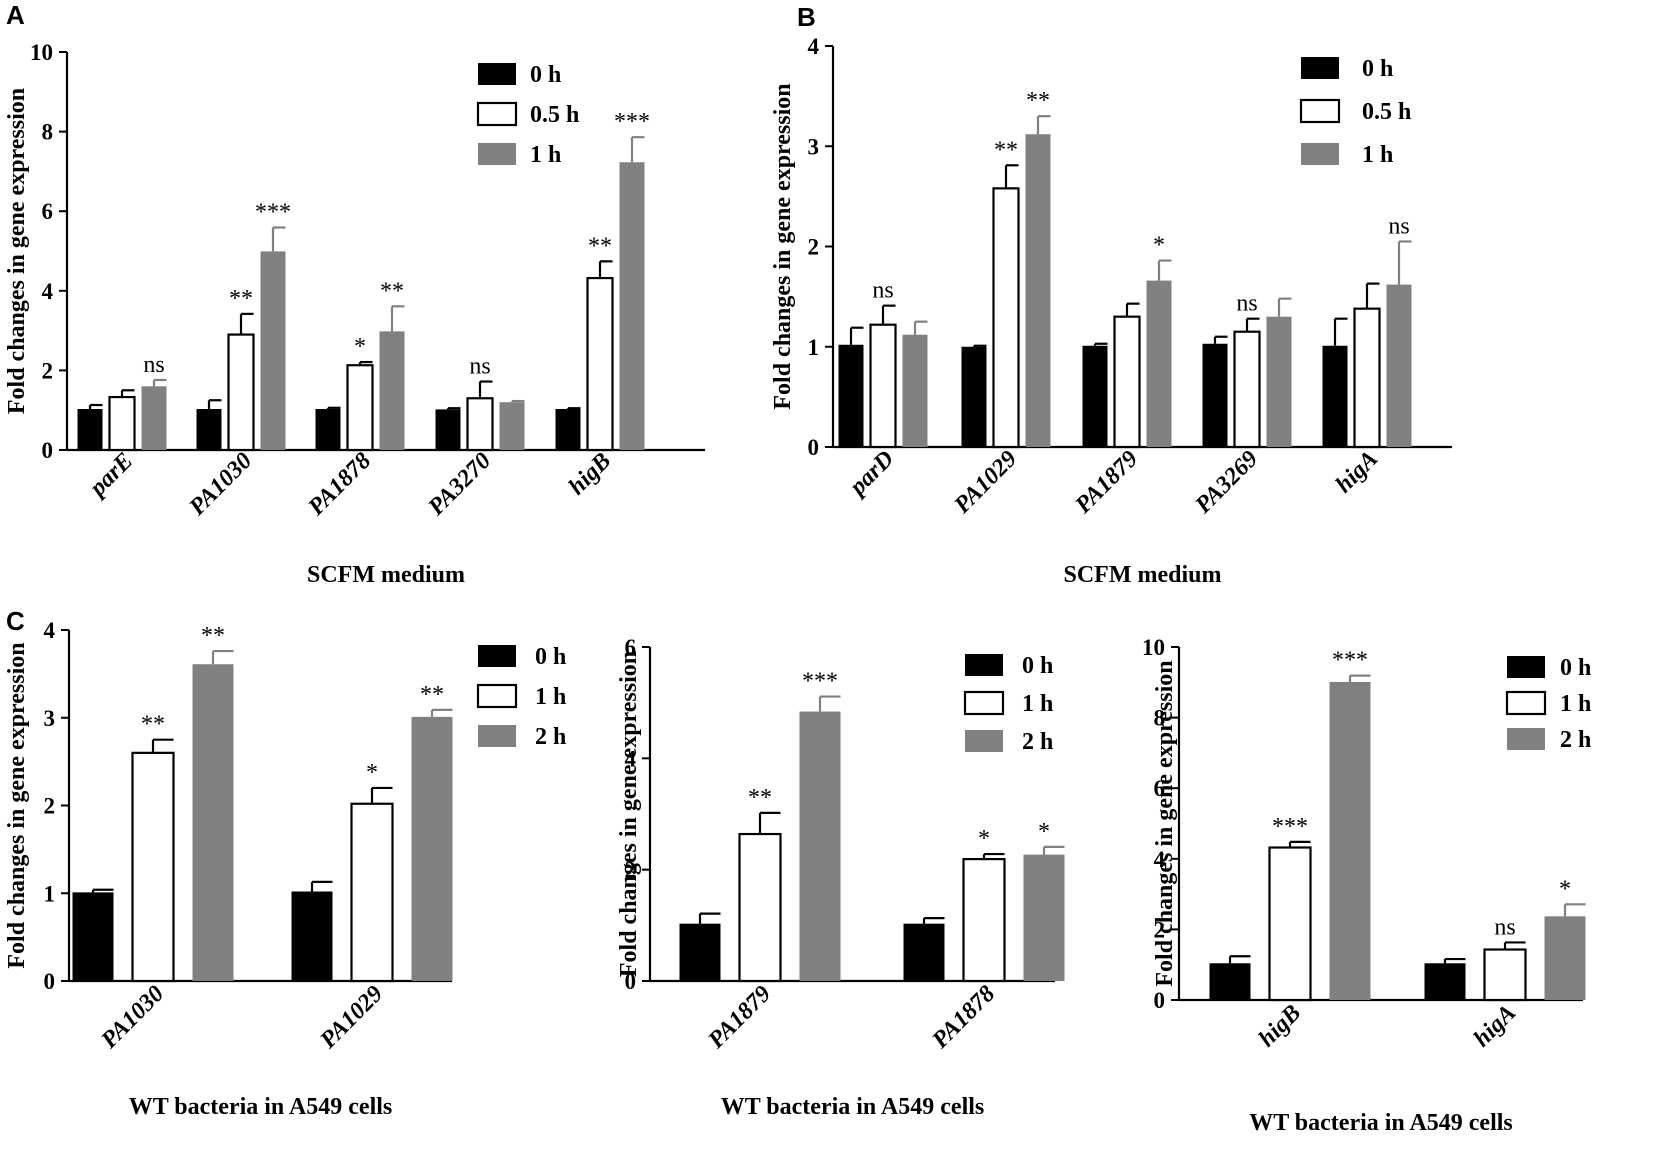  I want to click on legend-label: 0.5 h, so click(1386, 112).